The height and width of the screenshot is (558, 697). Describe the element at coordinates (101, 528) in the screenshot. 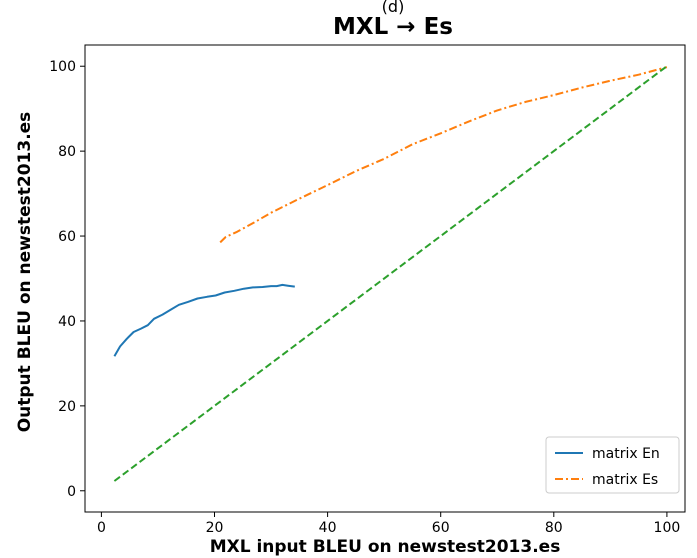

I see `x-tick-label: 0` at that location.